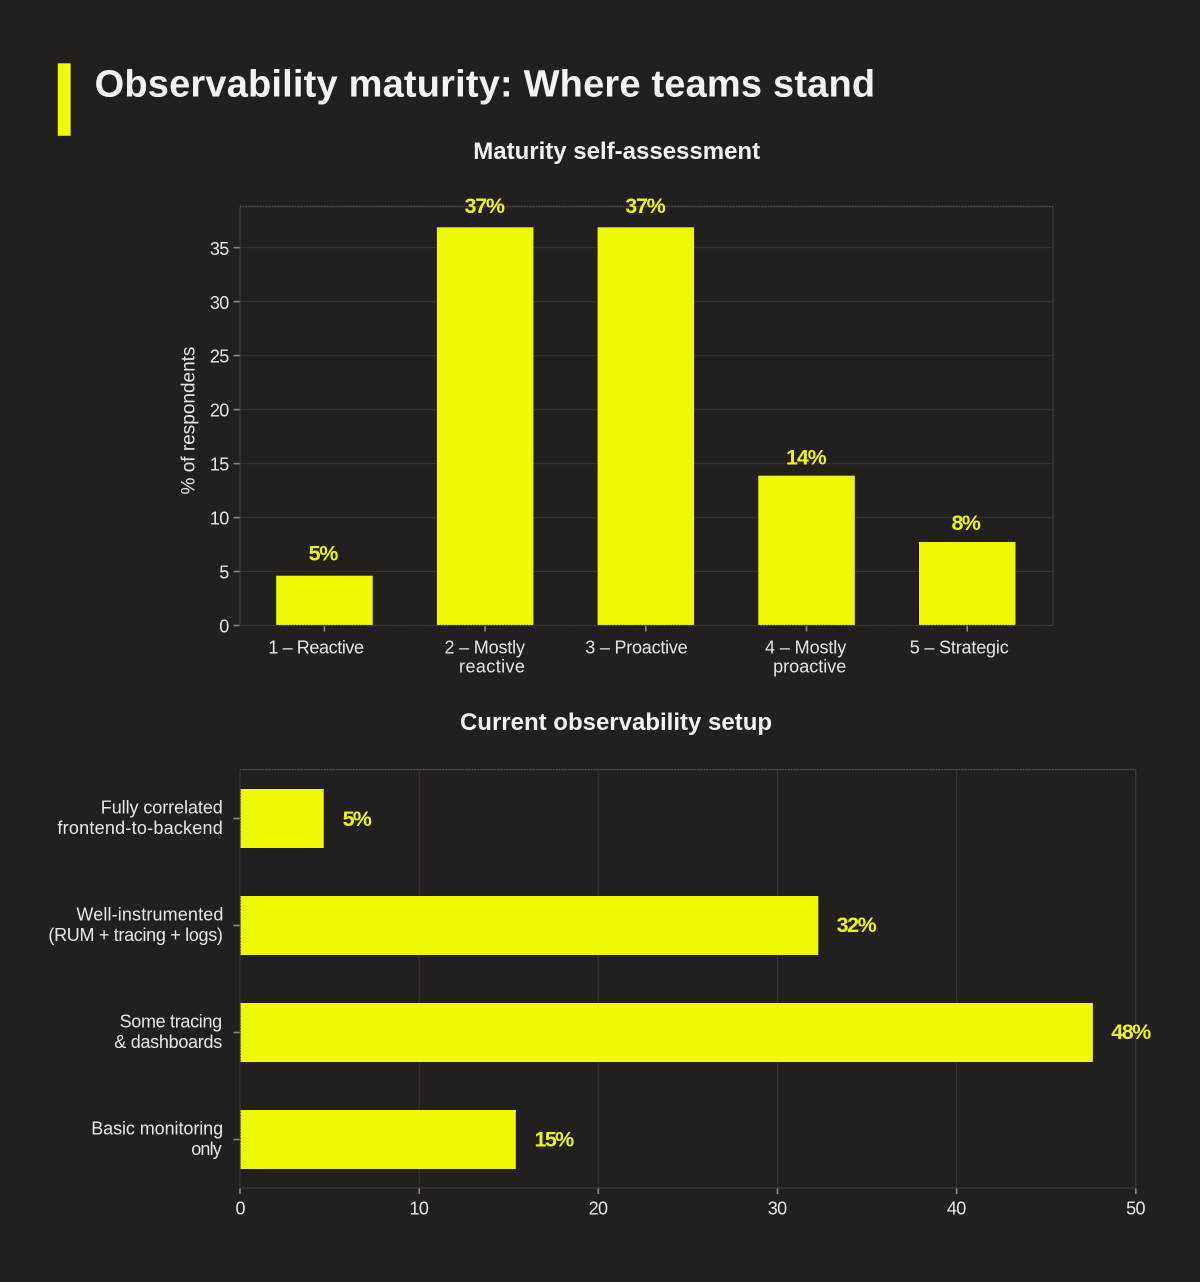 The image size is (1200, 1282). I want to click on svg-text: & dashboards, so click(168, 1042).